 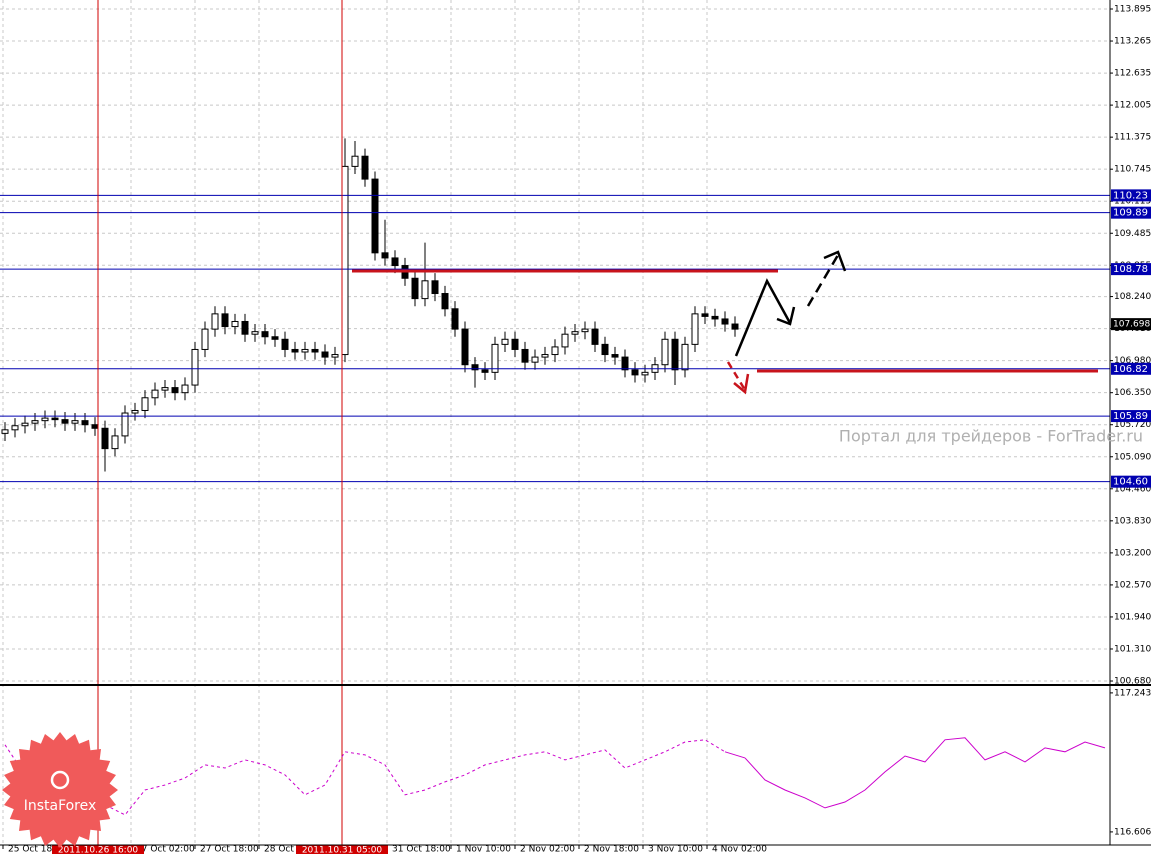 I want to click on y-tick-label: 103.830, so click(x=1132, y=521).